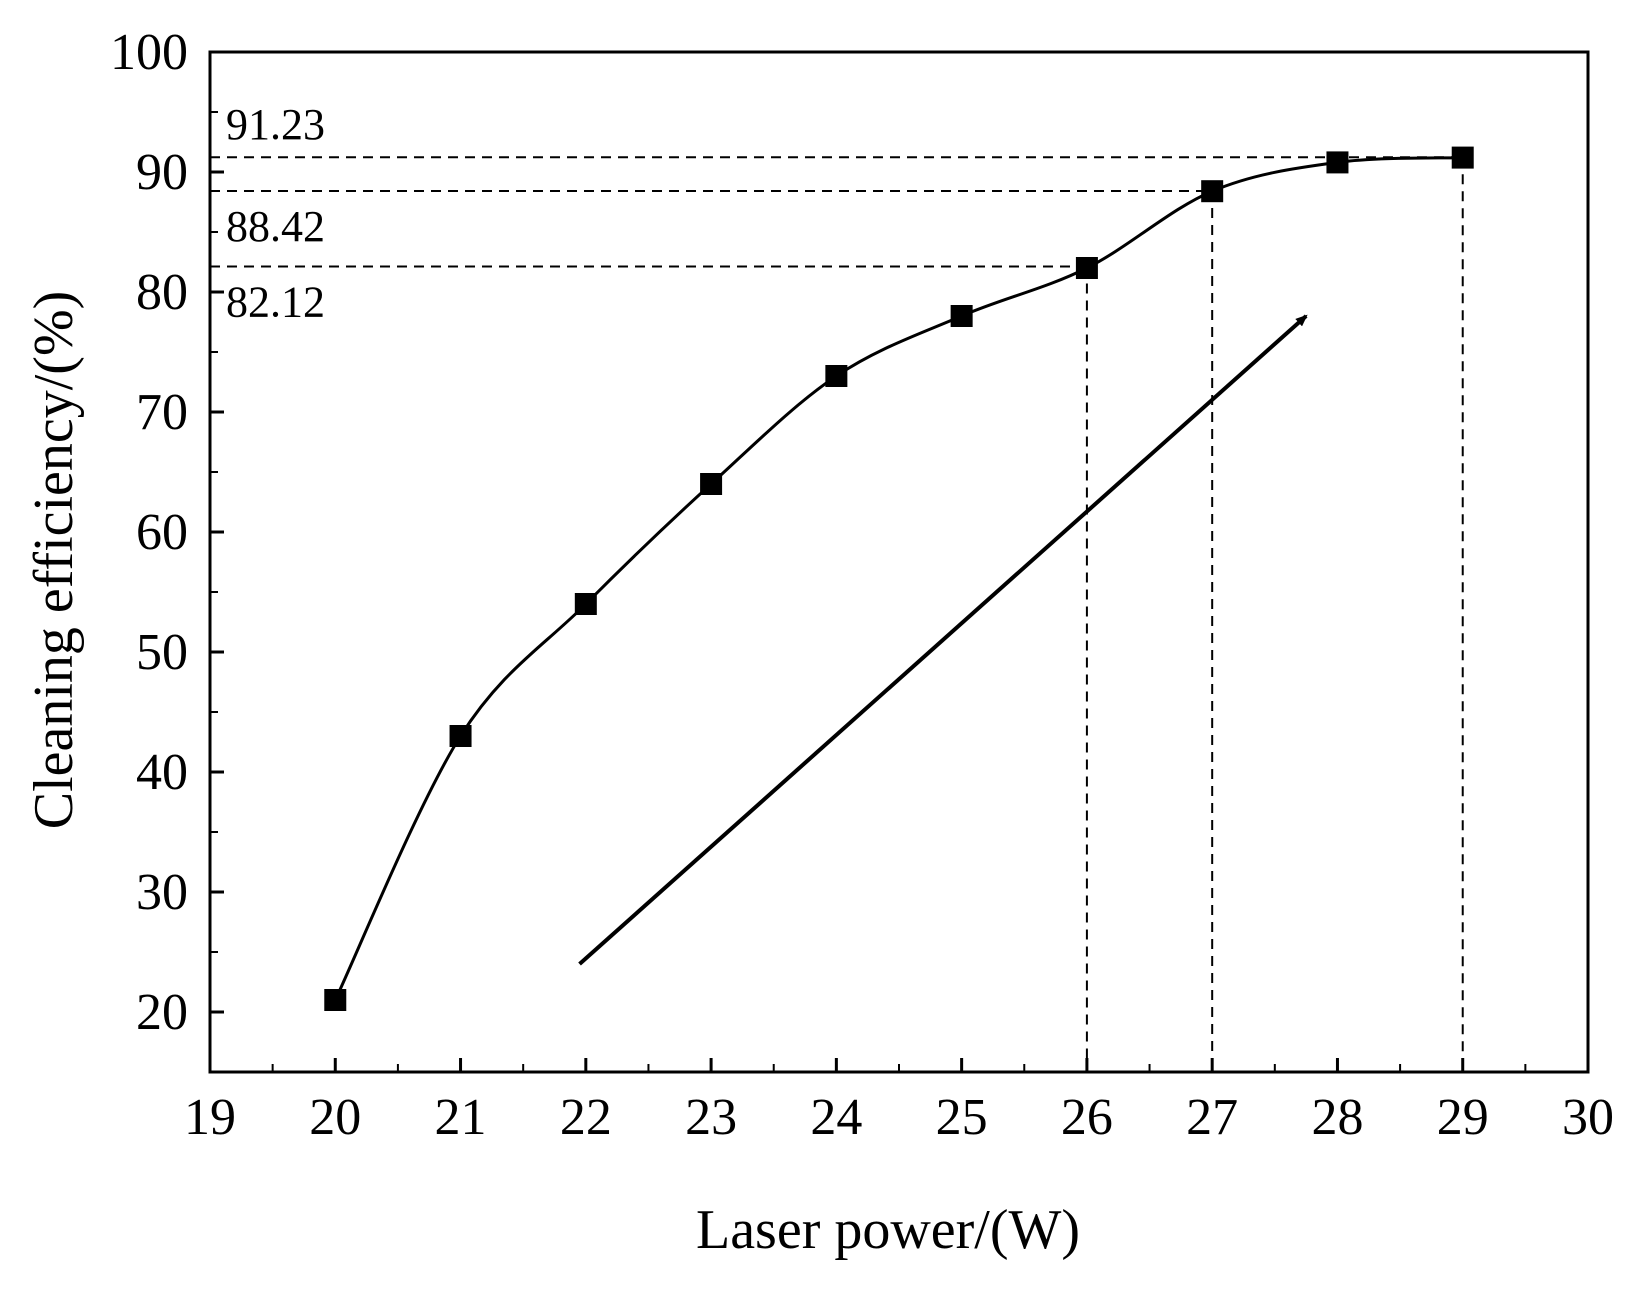  I want to click on x-tick-label: 20, so click(335, 1117).